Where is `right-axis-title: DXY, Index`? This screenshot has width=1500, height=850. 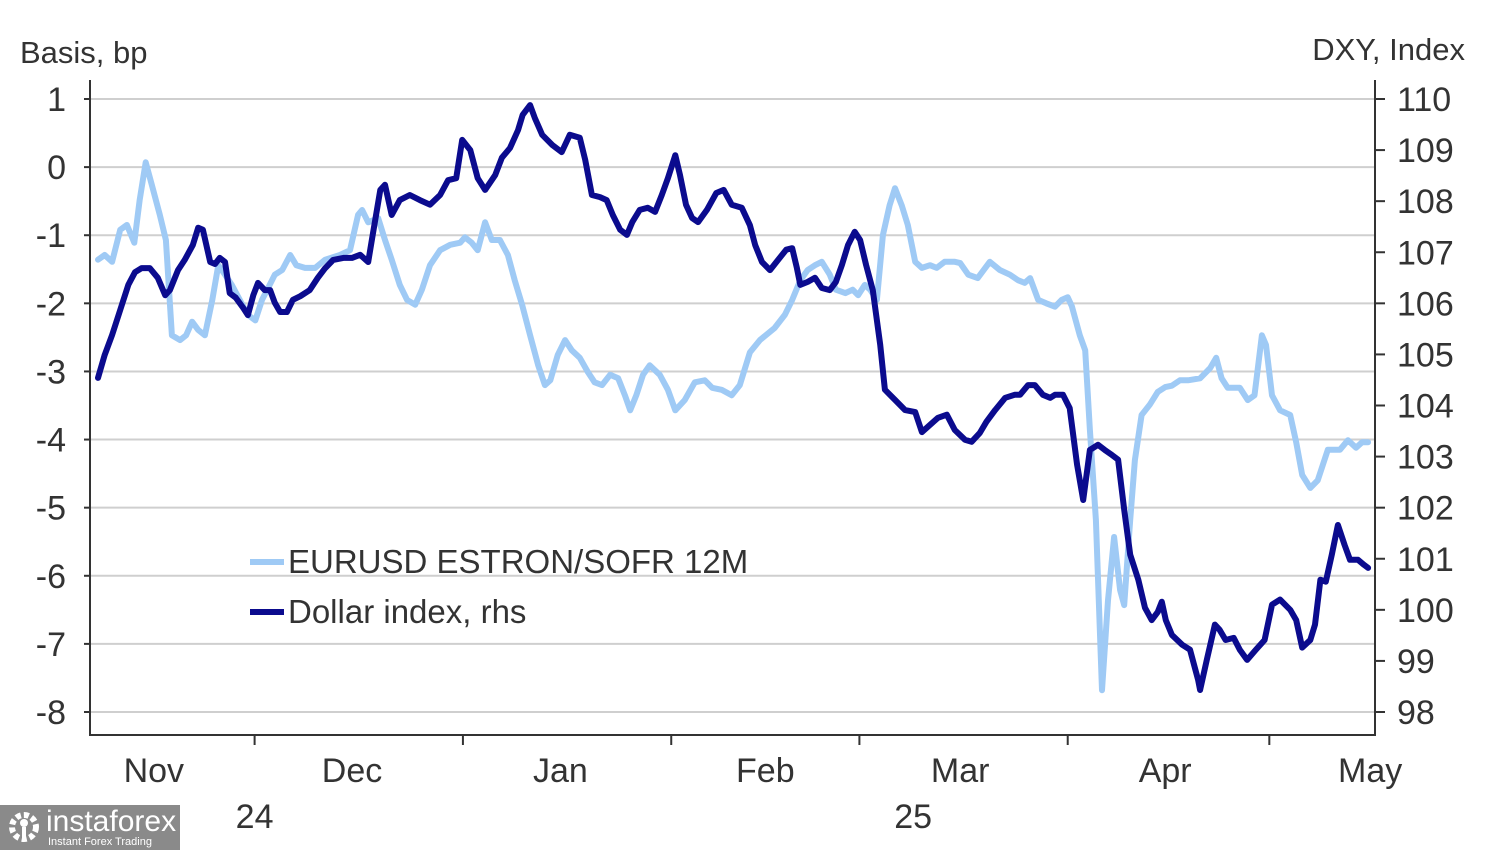
right-axis-title: DXY, Index is located at coordinates (1388, 49).